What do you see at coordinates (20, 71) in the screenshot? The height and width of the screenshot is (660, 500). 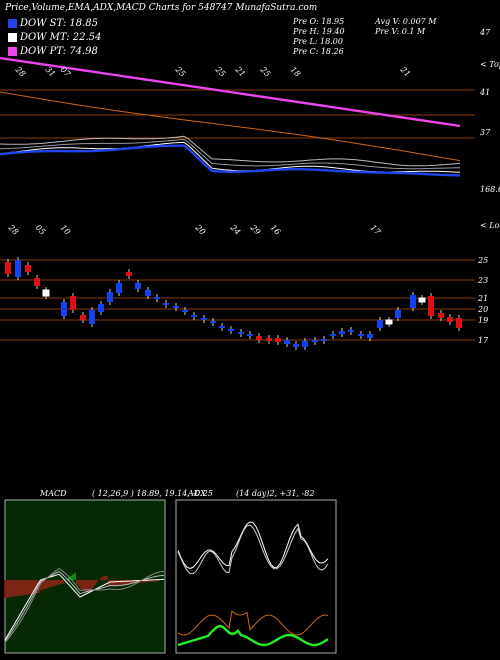 I see `date-label-top-0: 28` at bounding box center [20, 71].